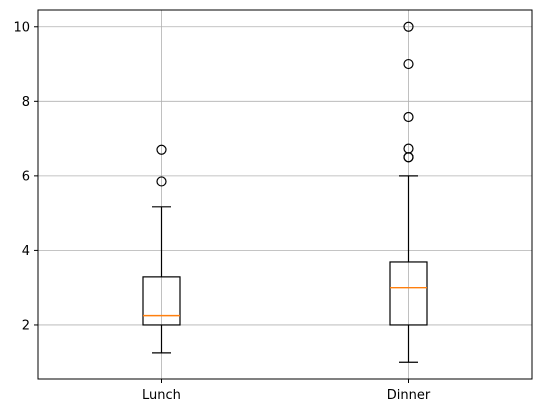 The height and width of the screenshot is (413, 543). What do you see at coordinates (161, 395) in the screenshot?
I see `x-tick-label: Lunch` at bounding box center [161, 395].